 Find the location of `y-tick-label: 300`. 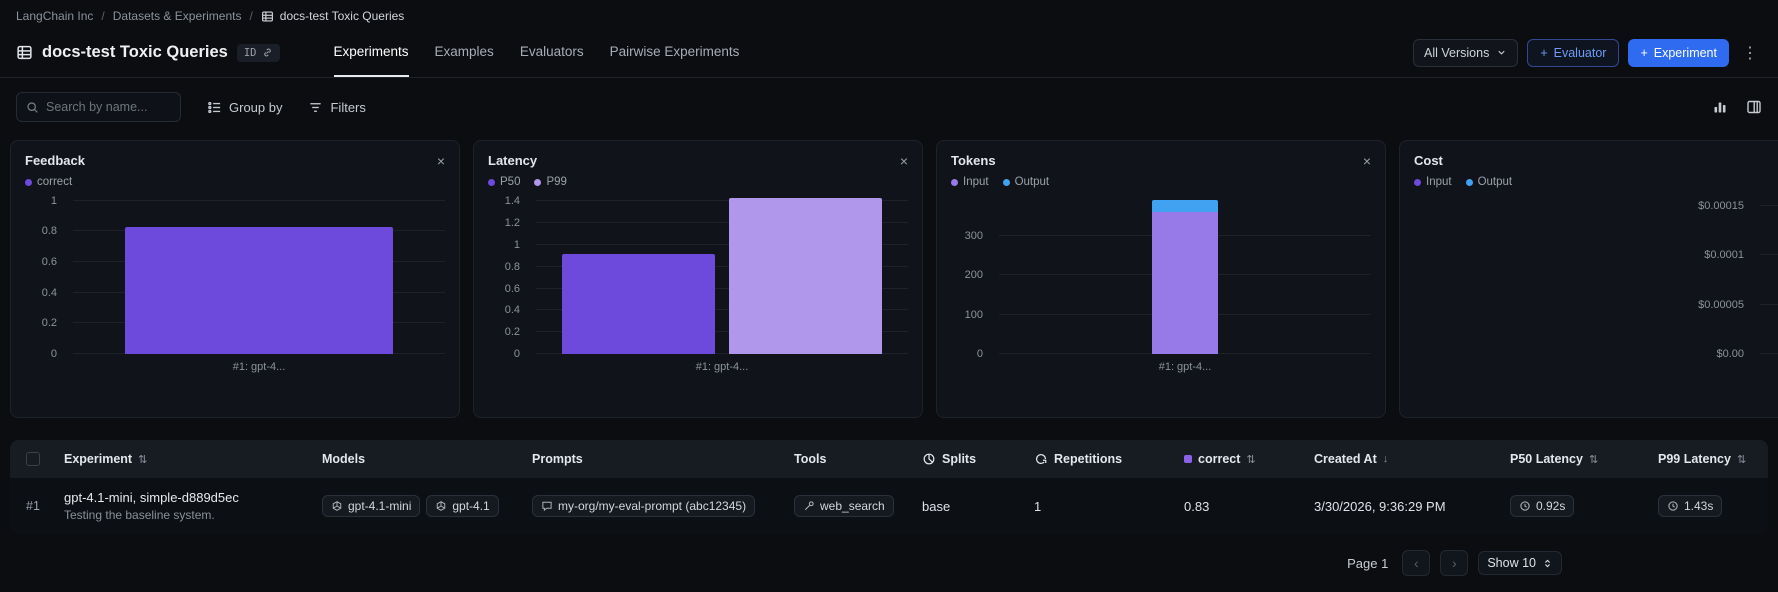

y-tick-label: 300 is located at coordinates (973, 235).